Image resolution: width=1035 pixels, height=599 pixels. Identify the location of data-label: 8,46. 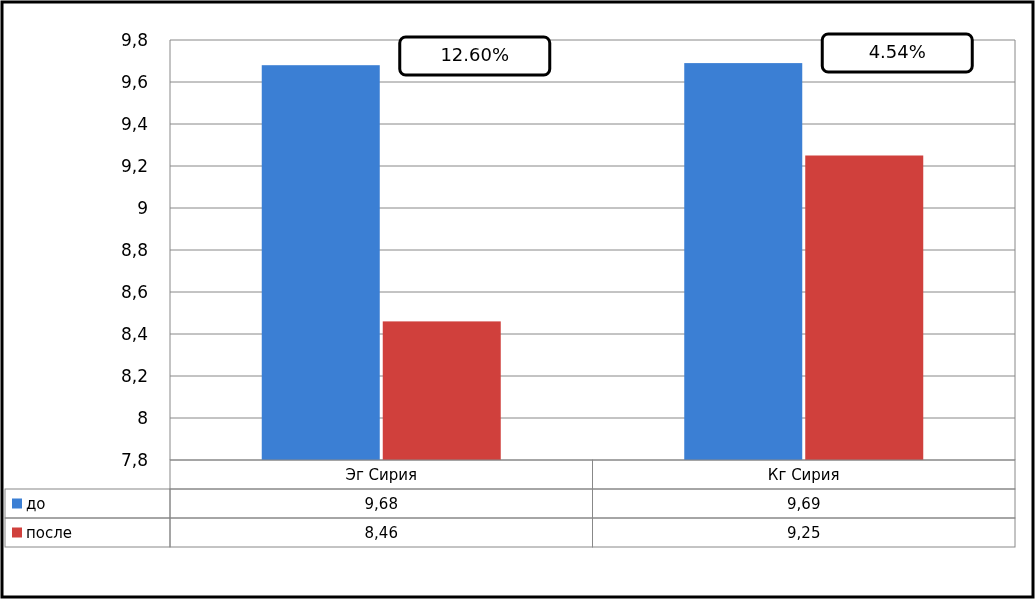
(381, 532).